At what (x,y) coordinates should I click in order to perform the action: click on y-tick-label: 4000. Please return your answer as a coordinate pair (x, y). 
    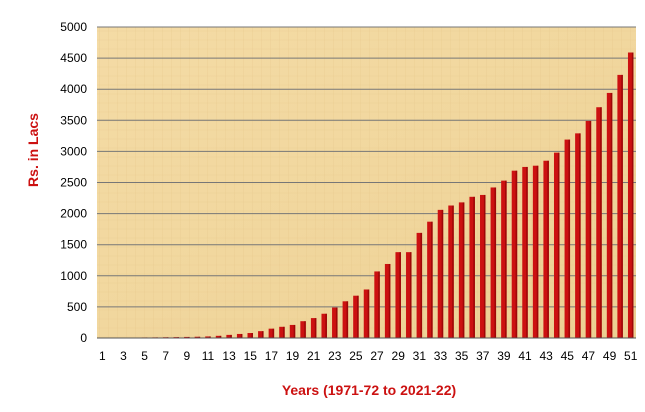
    Looking at the image, I should click on (73, 89).